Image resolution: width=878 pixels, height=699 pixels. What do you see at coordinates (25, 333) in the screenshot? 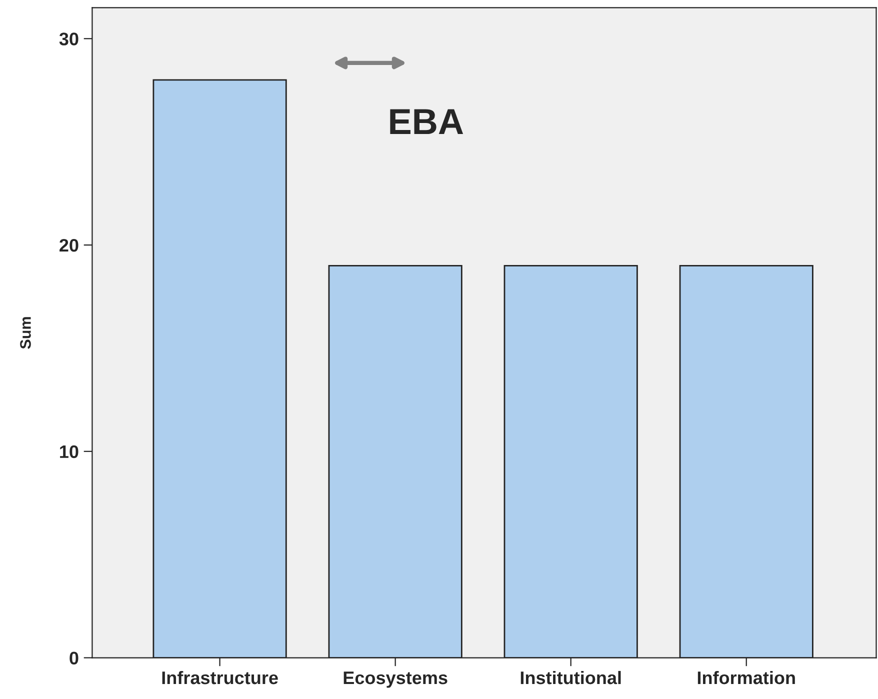
I see `y-axis-title: Sum` at bounding box center [25, 333].